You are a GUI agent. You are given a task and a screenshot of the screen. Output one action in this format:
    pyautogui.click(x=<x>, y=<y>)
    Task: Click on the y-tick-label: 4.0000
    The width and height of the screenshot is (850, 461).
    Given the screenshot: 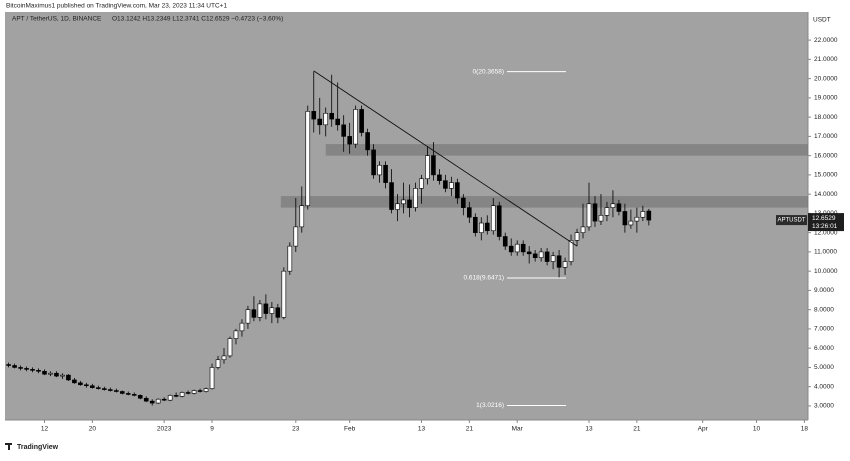 What is the action you would take?
    pyautogui.click(x=824, y=386)
    